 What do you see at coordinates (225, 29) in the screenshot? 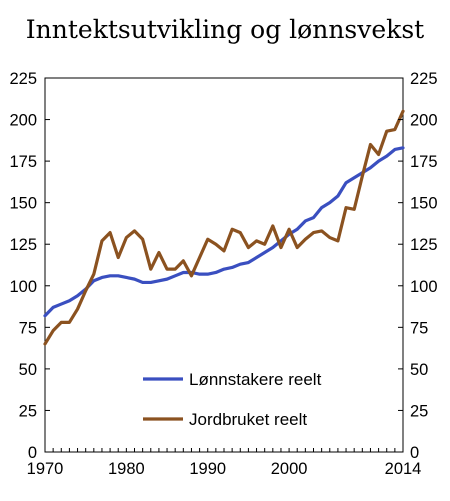
I see `chart-title: Inntektsutvikling og lønnsvekst` at bounding box center [225, 29].